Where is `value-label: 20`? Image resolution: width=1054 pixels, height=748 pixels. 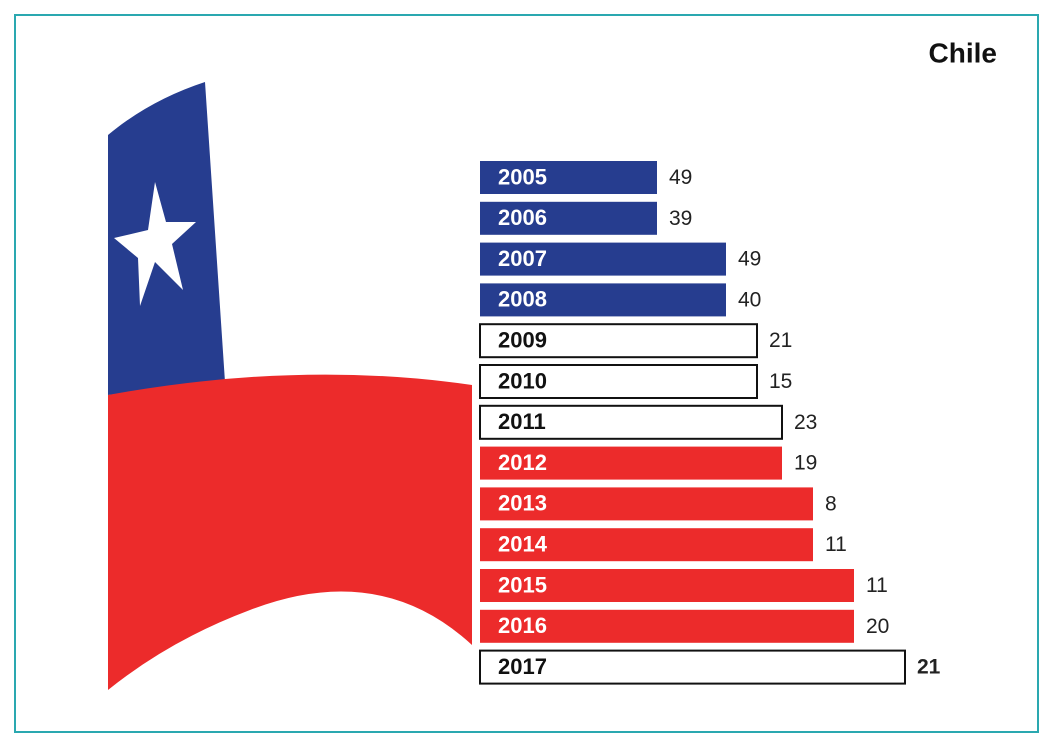
value-label: 20 is located at coordinates (877, 626).